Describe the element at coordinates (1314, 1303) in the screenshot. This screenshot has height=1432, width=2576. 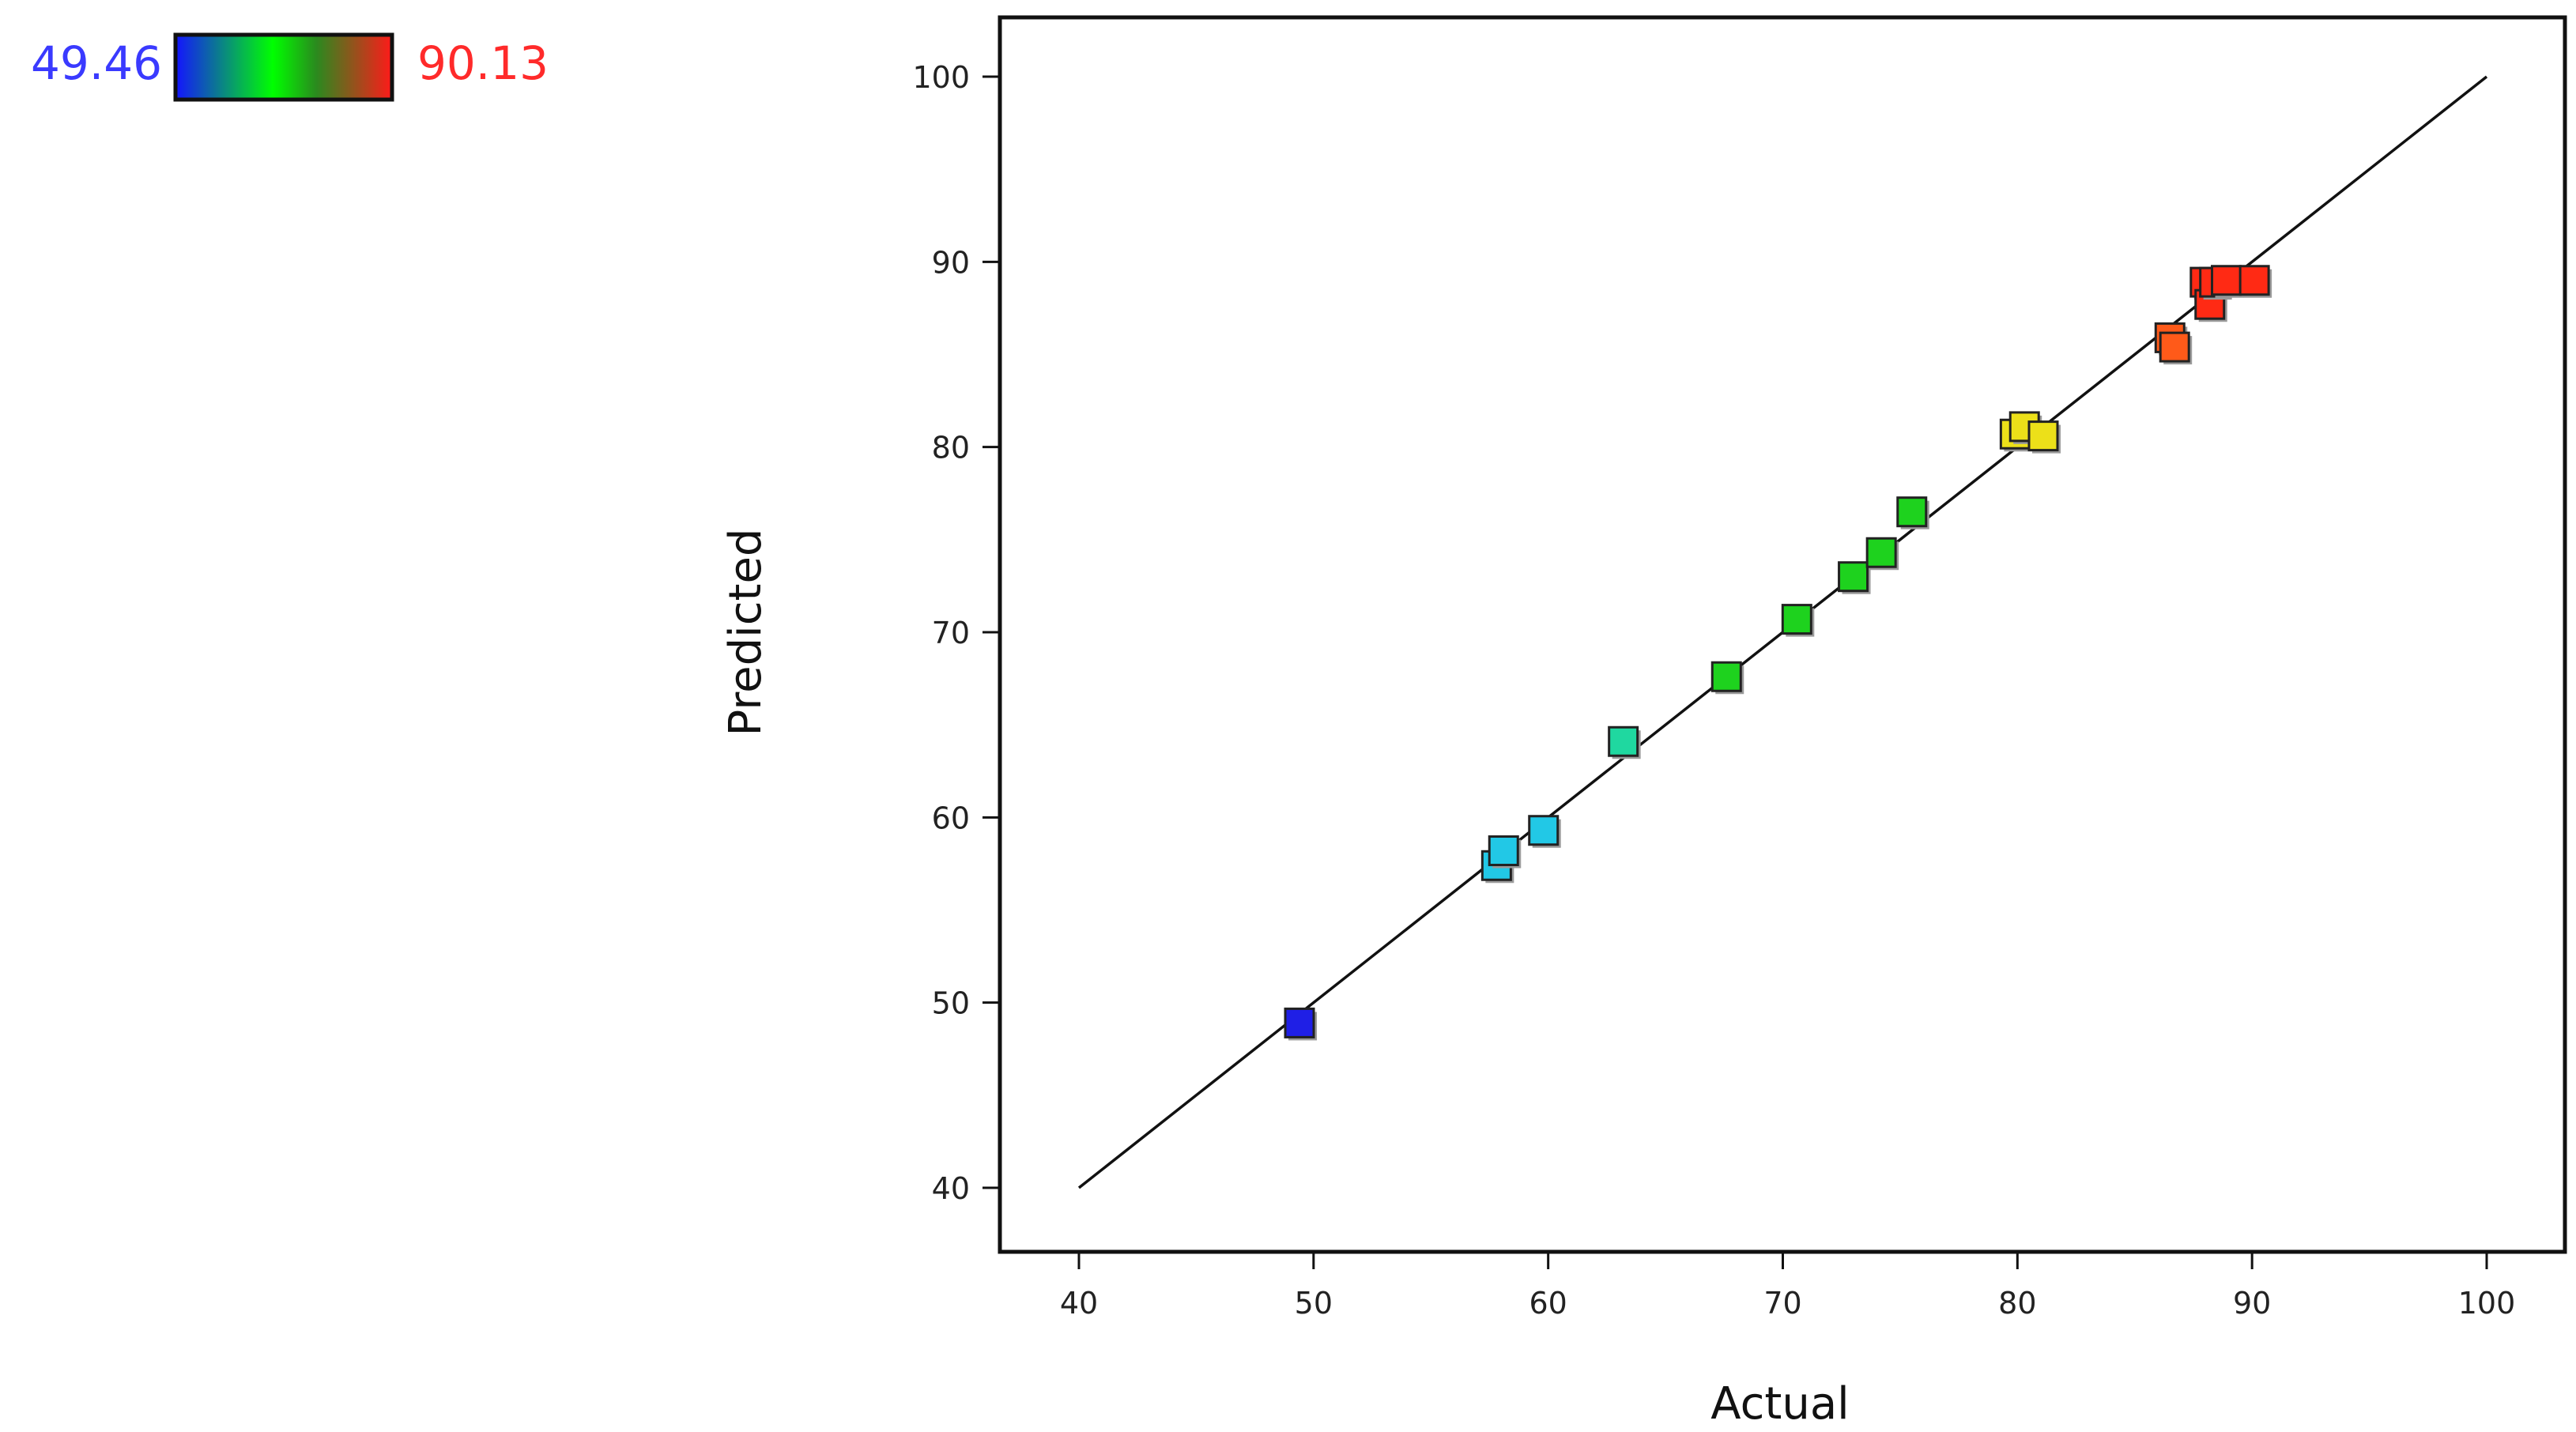
I see `x-tick-label: 50` at that location.